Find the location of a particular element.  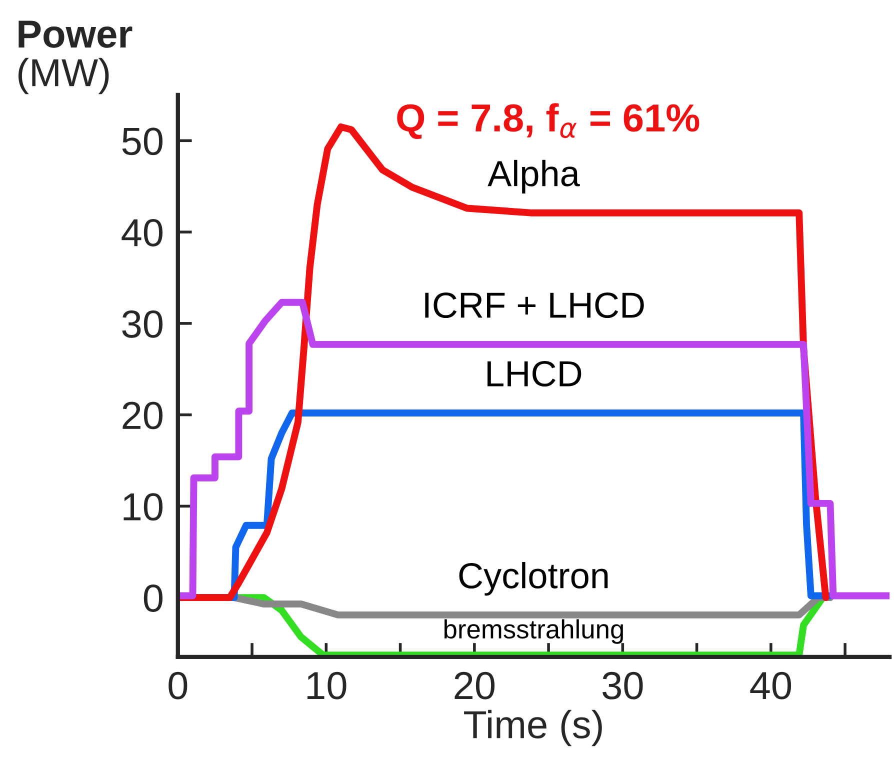

x-tick-label: 40 is located at coordinates (771, 686).